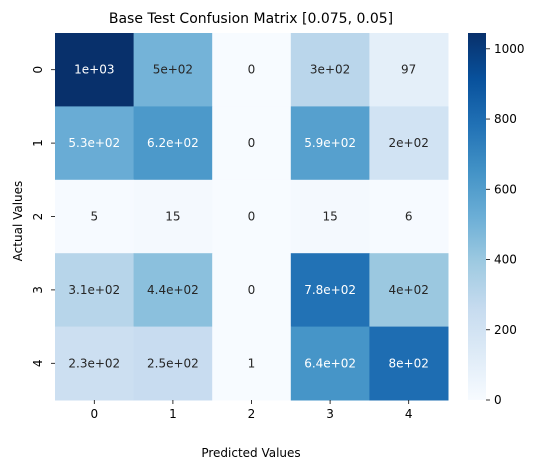  I want to click on cell-annotation-1-4: 2e+02, so click(409, 143).